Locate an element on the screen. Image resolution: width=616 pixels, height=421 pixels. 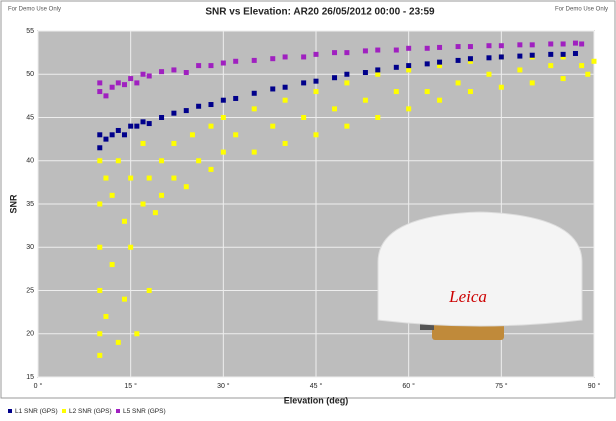
series is located at coordinates (341, 69).